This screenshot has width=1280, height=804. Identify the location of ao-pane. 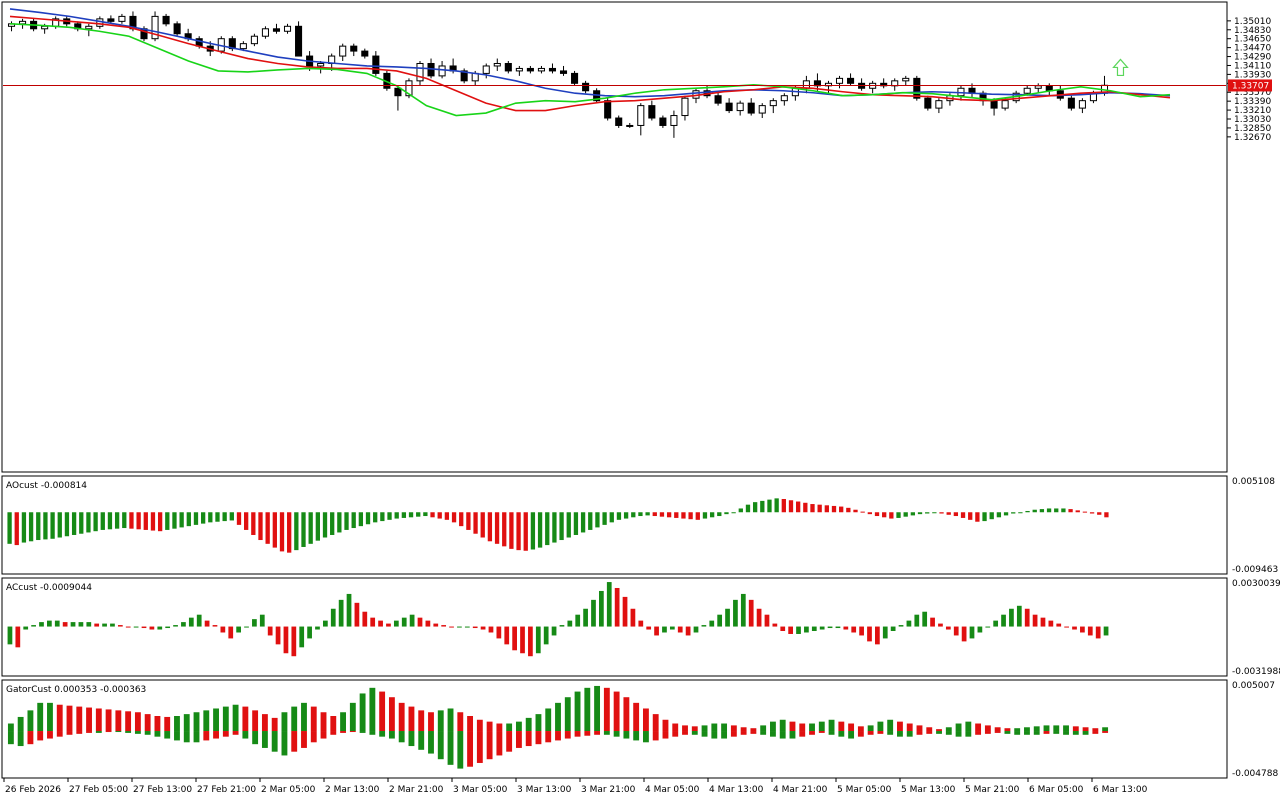
(614, 525).